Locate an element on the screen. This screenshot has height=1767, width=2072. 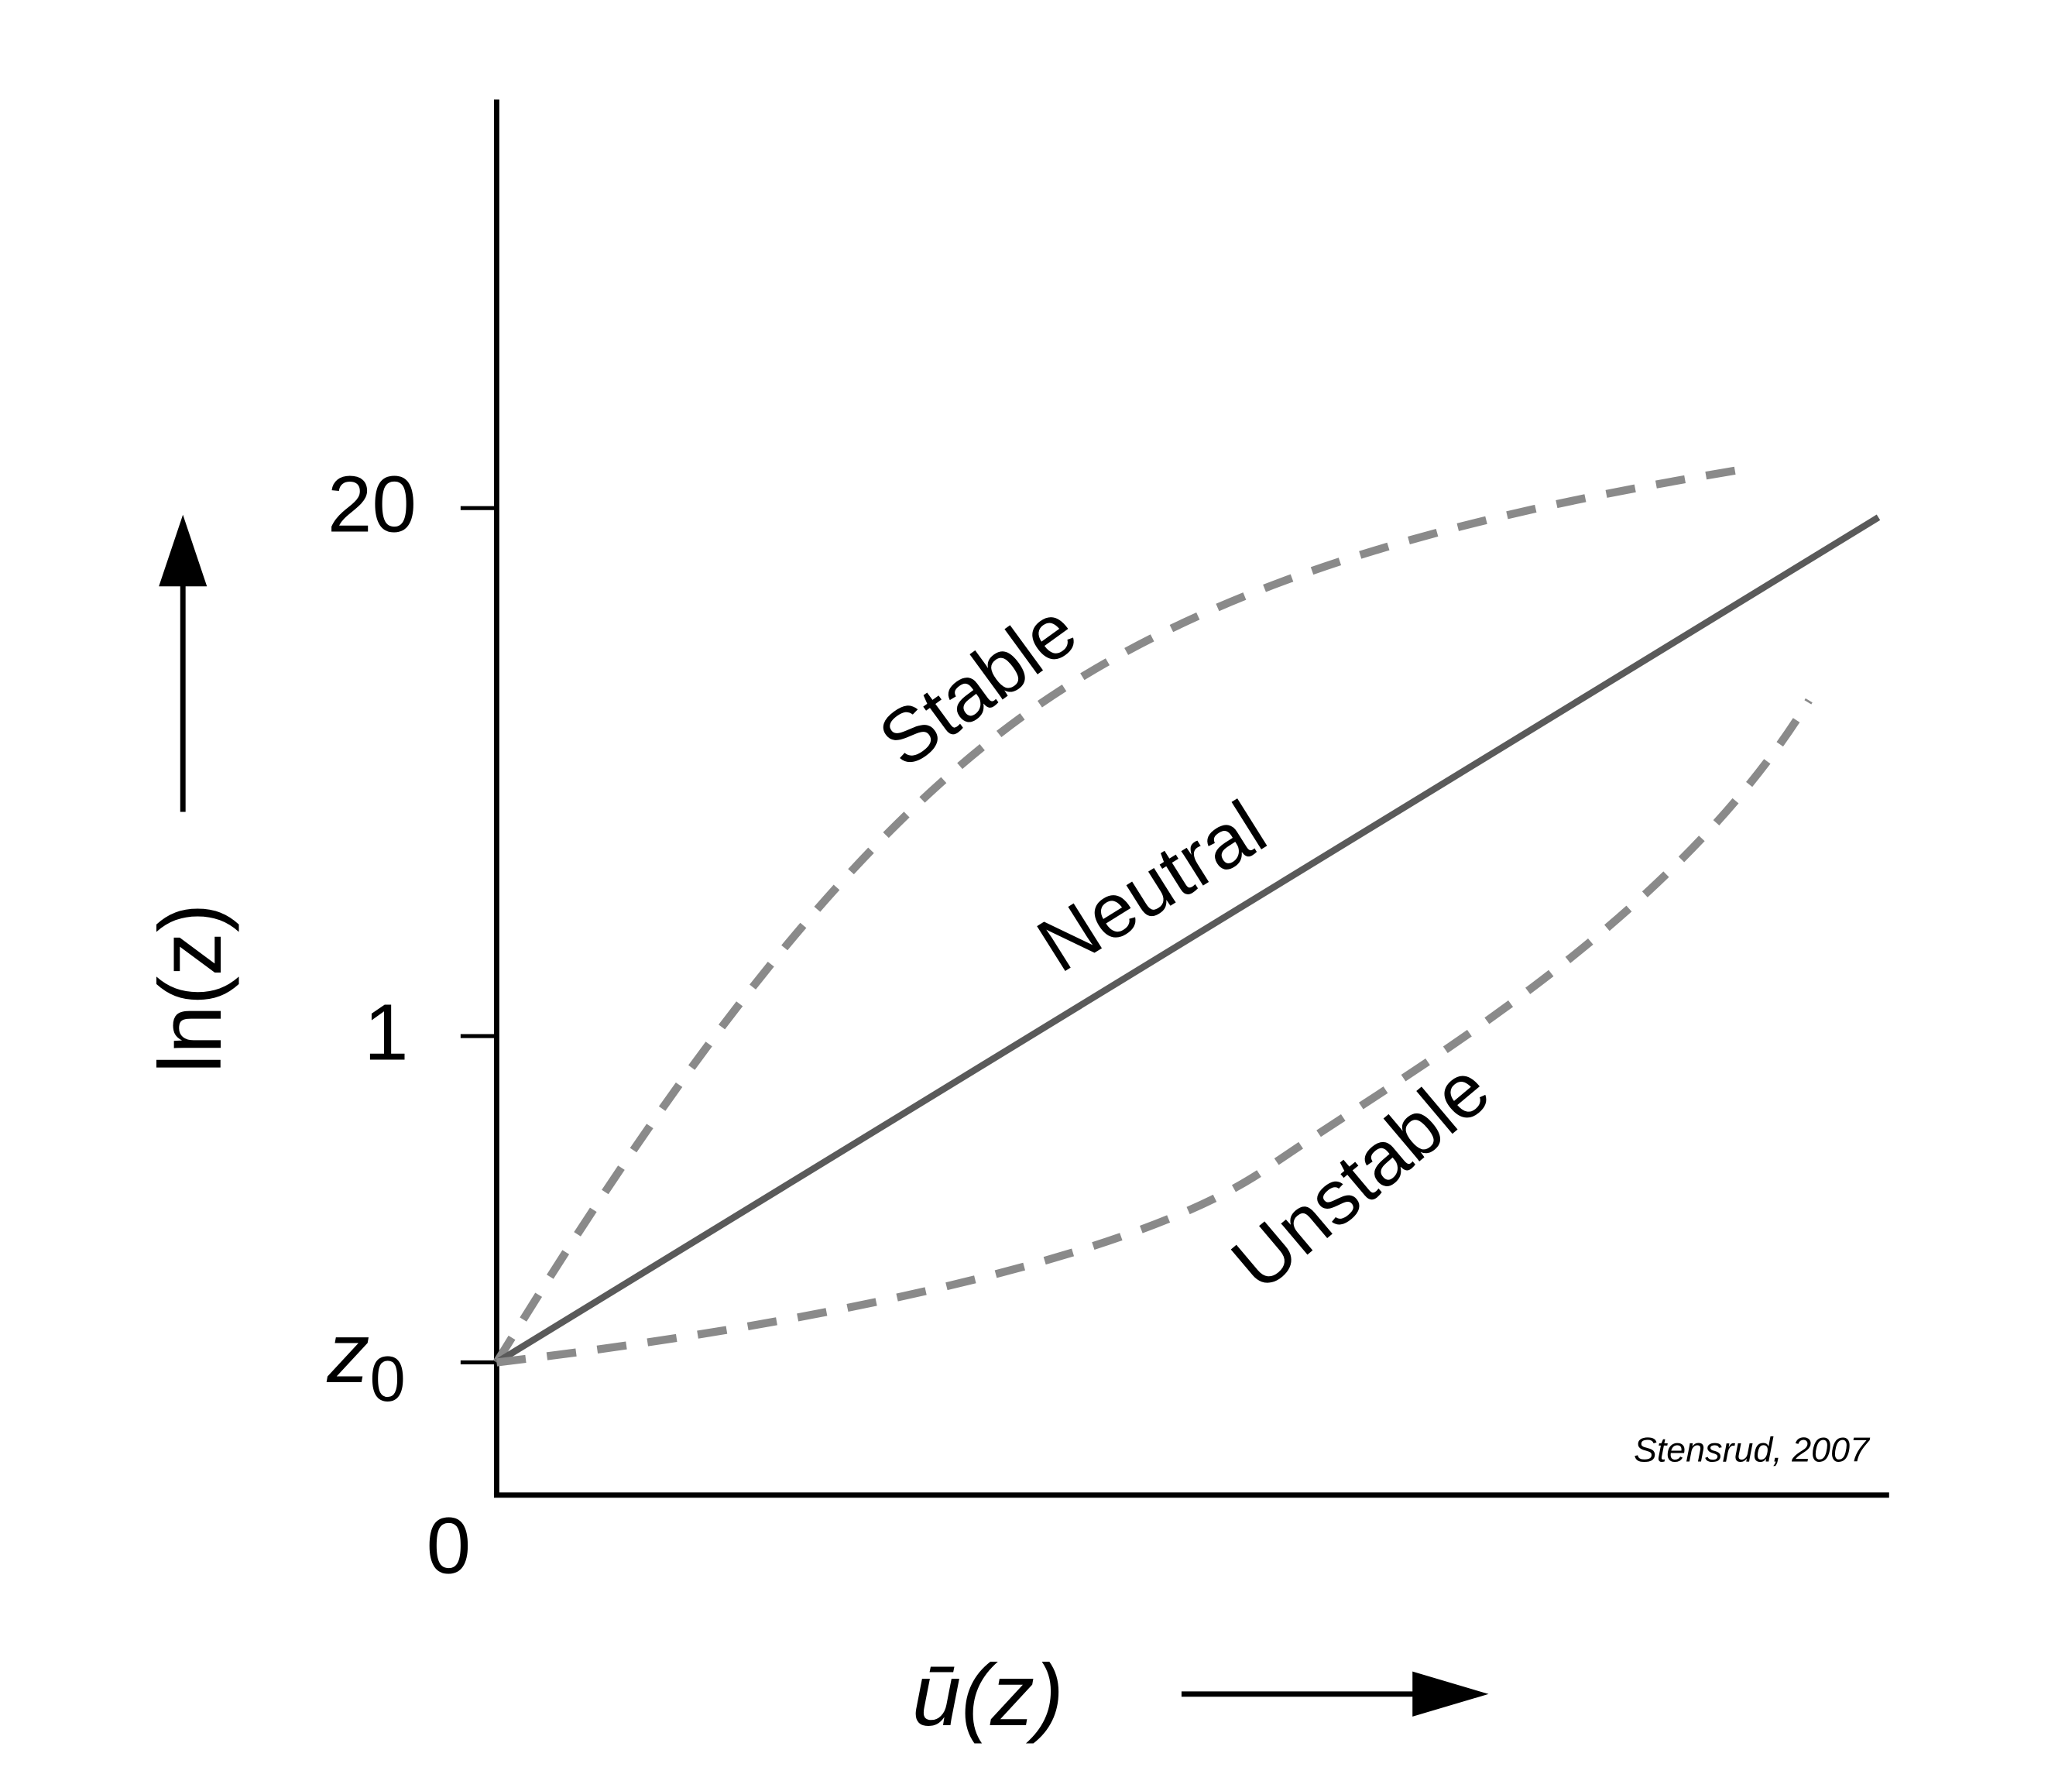
y-tick-label: 1 is located at coordinates (387, 1032).